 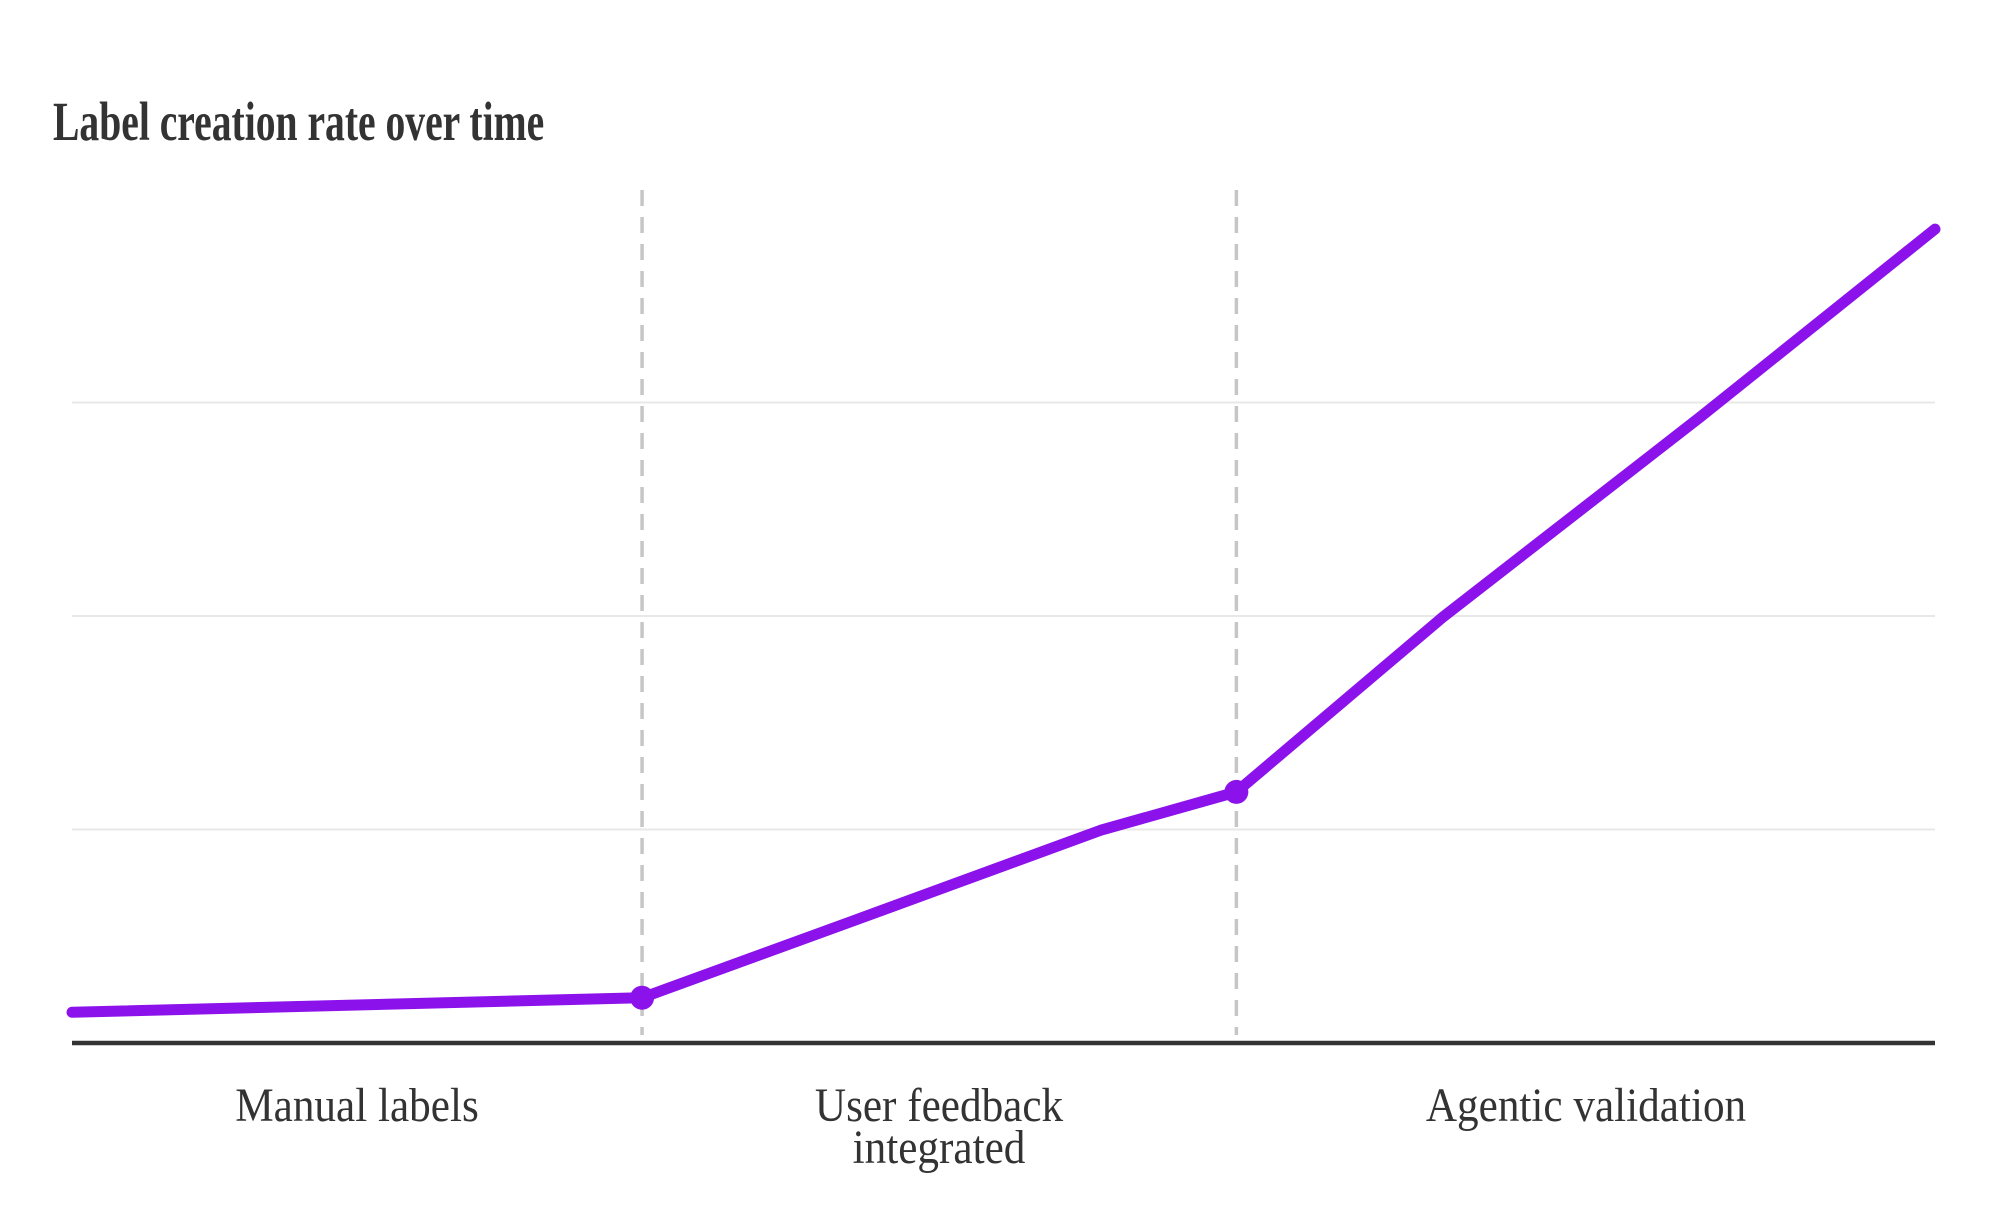 I want to click on x-axis-label-user-feedback-integrated: User feedback integrated, so click(x=939, y=1126).